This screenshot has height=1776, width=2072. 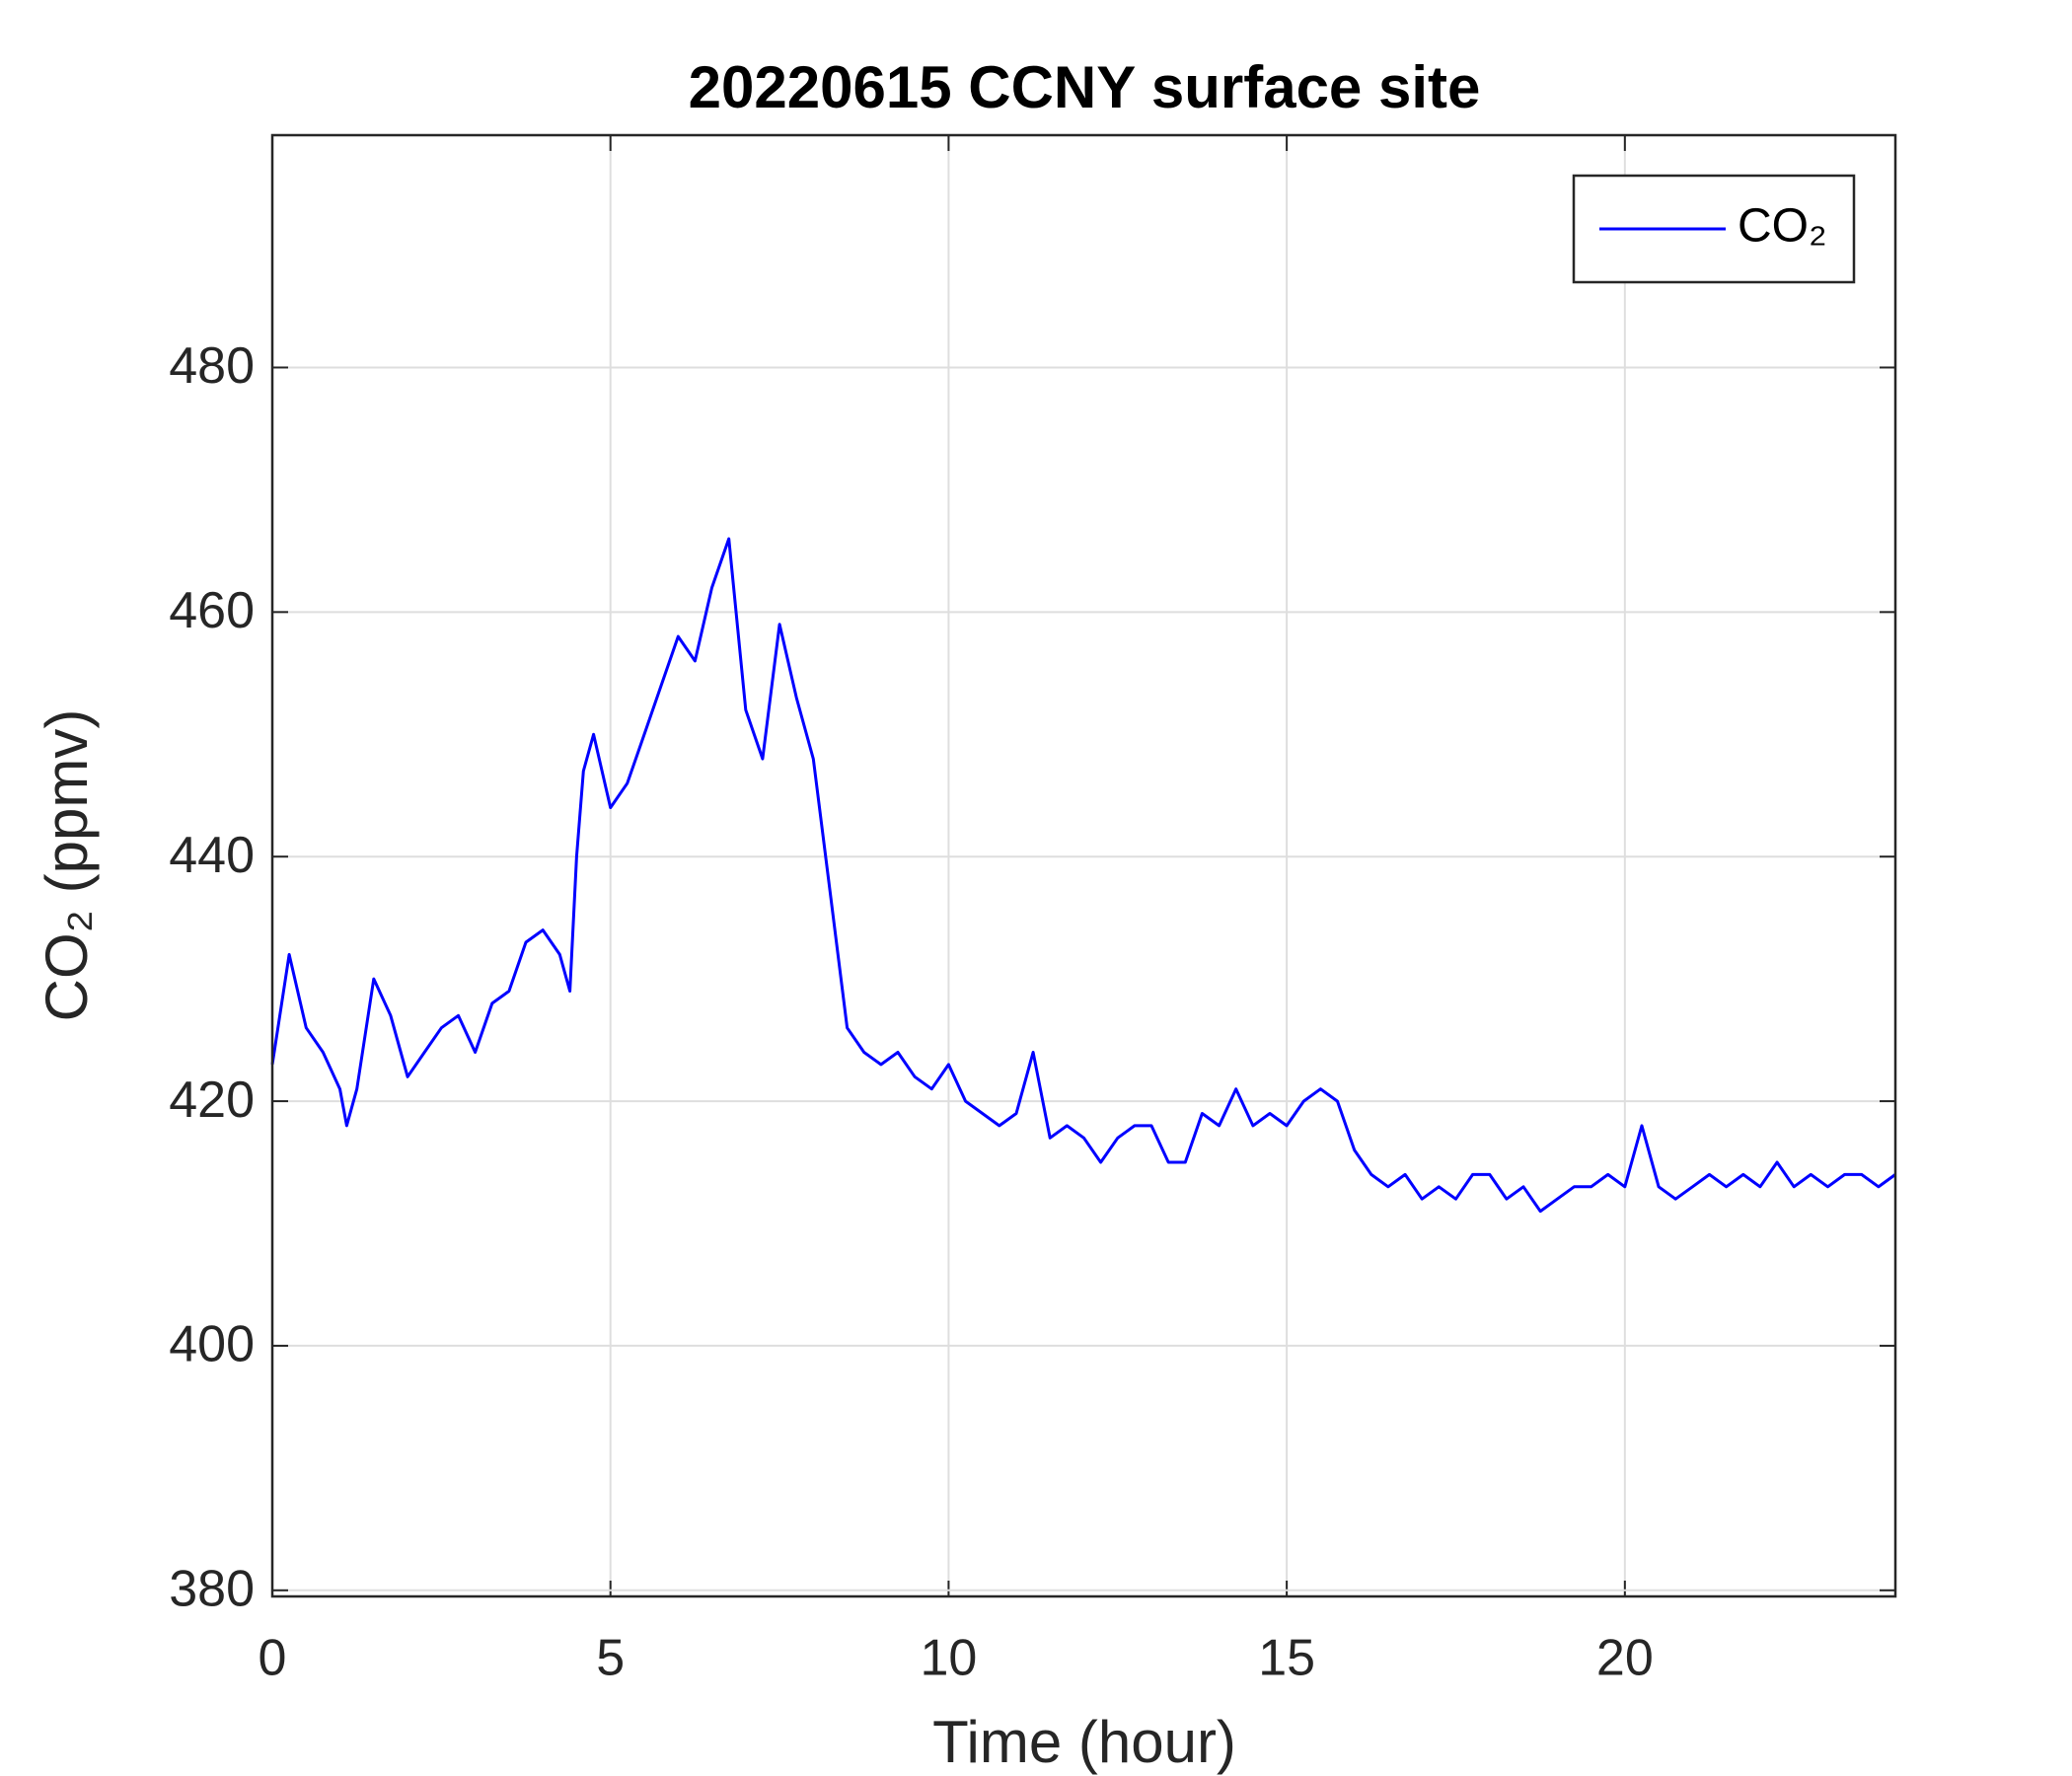 What do you see at coordinates (212, 610) in the screenshot?
I see `y-tick-label: 460` at bounding box center [212, 610].